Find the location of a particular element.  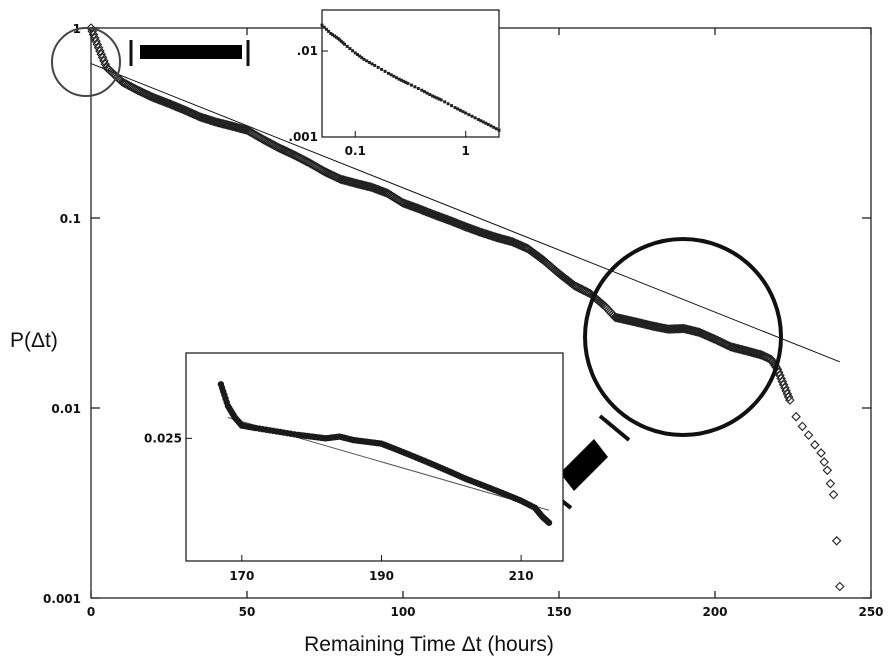

y-tick-label: 0.01 is located at coordinates (66, 409).